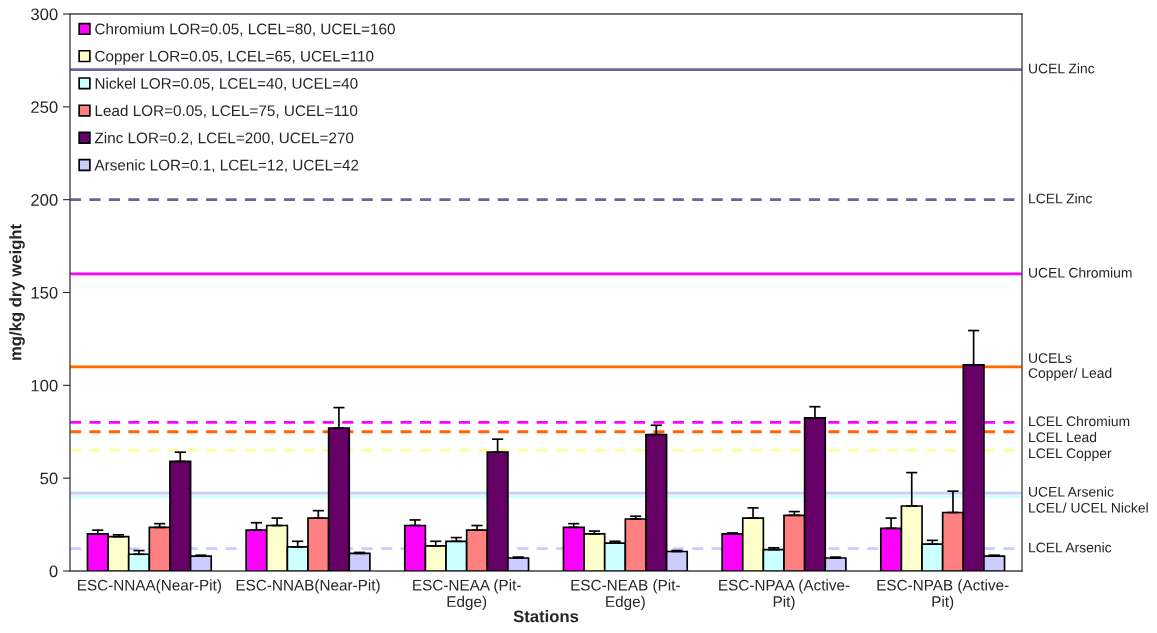 This screenshot has width=1157, height=633. What do you see at coordinates (1070, 547) in the screenshot?
I see `ref-line-label: LCEL Arsenic` at bounding box center [1070, 547].